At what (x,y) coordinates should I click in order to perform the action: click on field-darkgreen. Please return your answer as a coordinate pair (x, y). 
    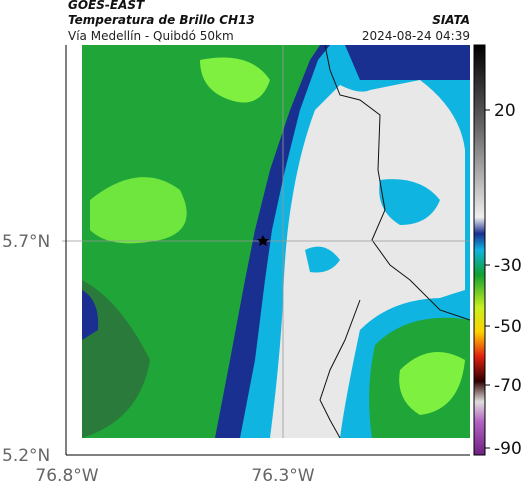
    Looking at the image, I should click on (116, 359).